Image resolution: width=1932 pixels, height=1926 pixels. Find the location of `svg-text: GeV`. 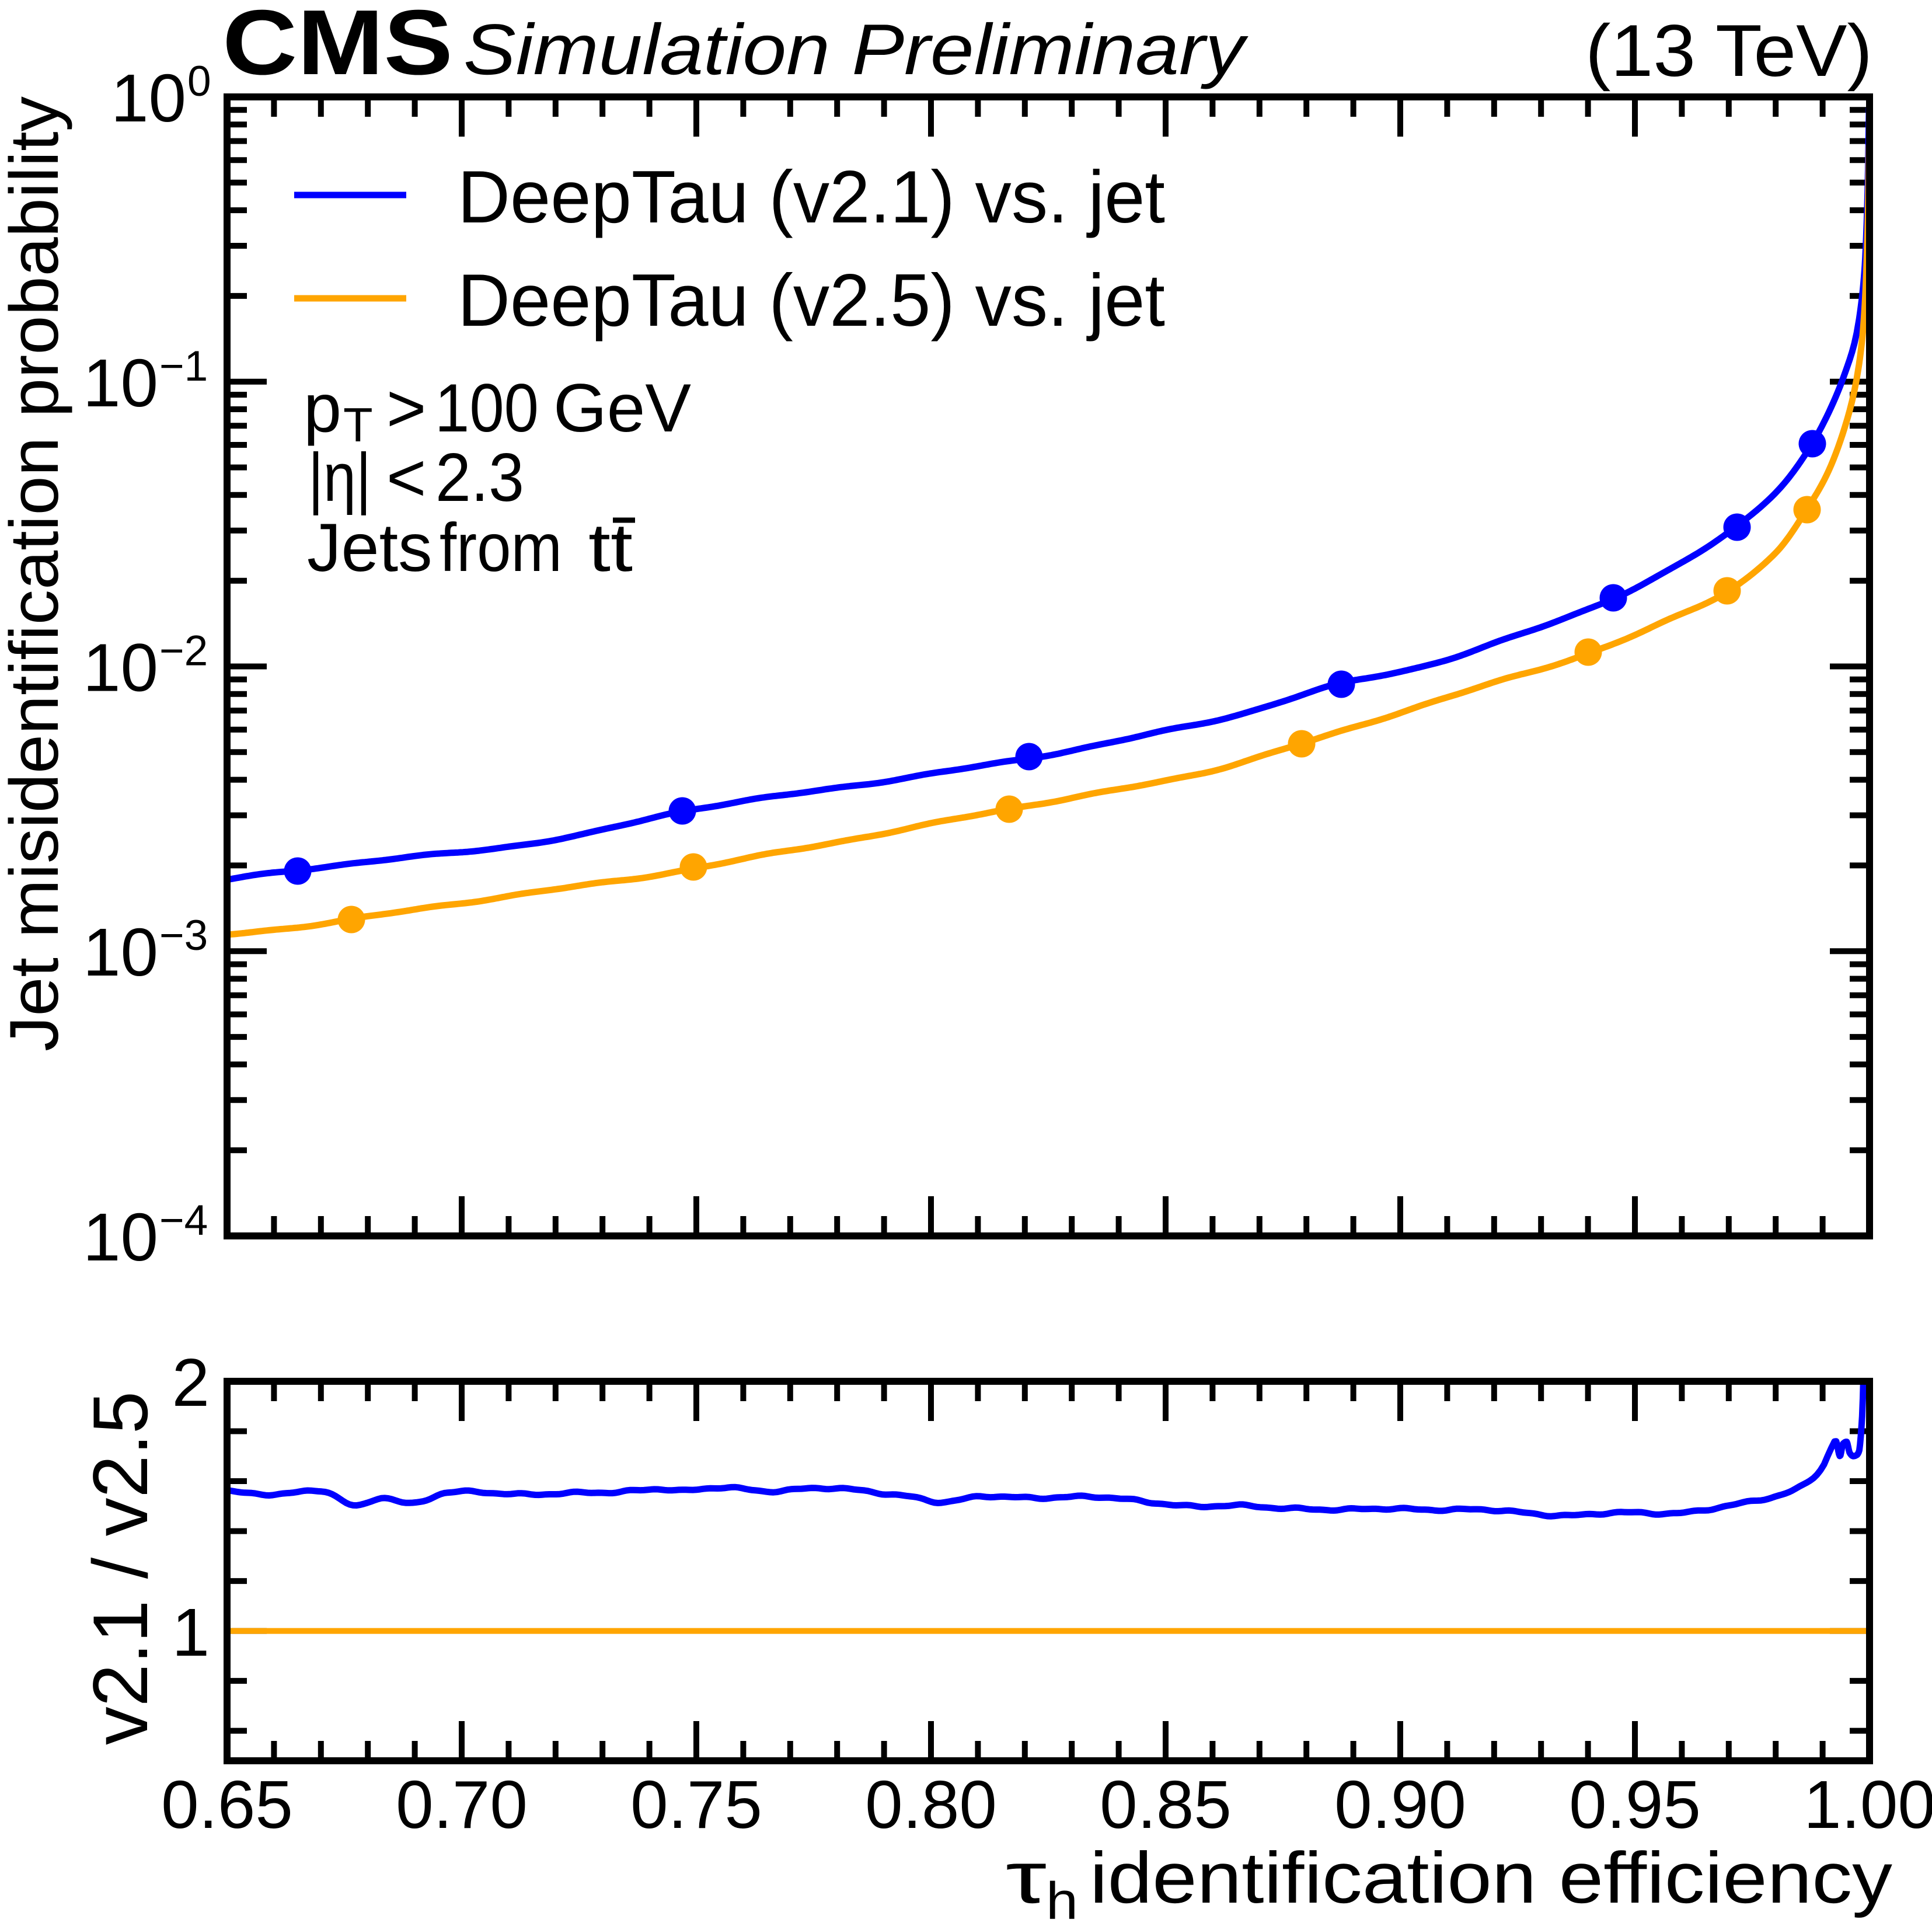

svg-text: GeV is located at coordinates (622, 408).